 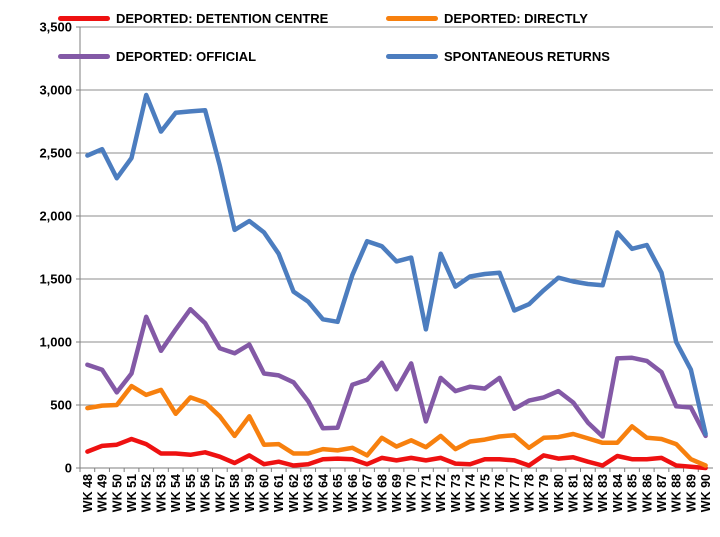 I want to click on x-tick-label: WK 82, so click(x=588, y=493).